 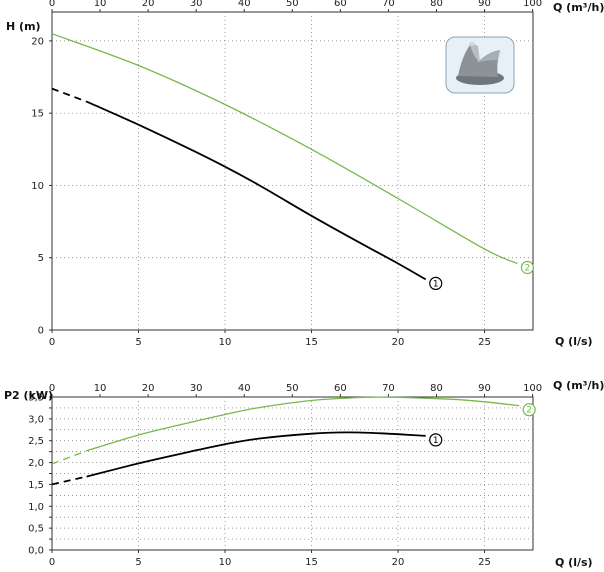 I want to click on y-tick-label: 5, so click(x=41, y=258).